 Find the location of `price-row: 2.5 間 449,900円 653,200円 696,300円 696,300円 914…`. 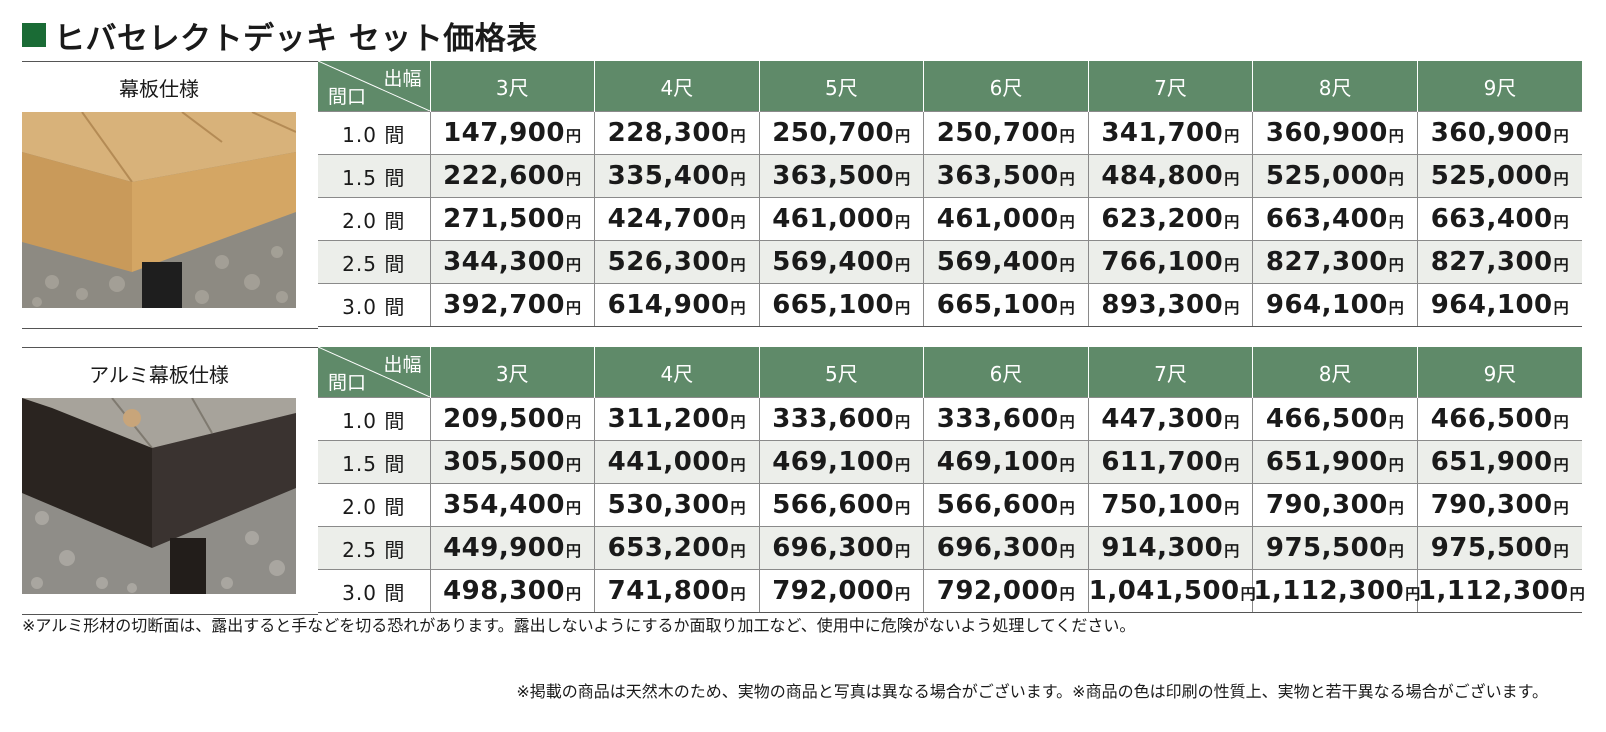

price-row: 2.5 間 449,900円 653,200円 696,300円 696,300円 914… is located at coordinates (950, 548).